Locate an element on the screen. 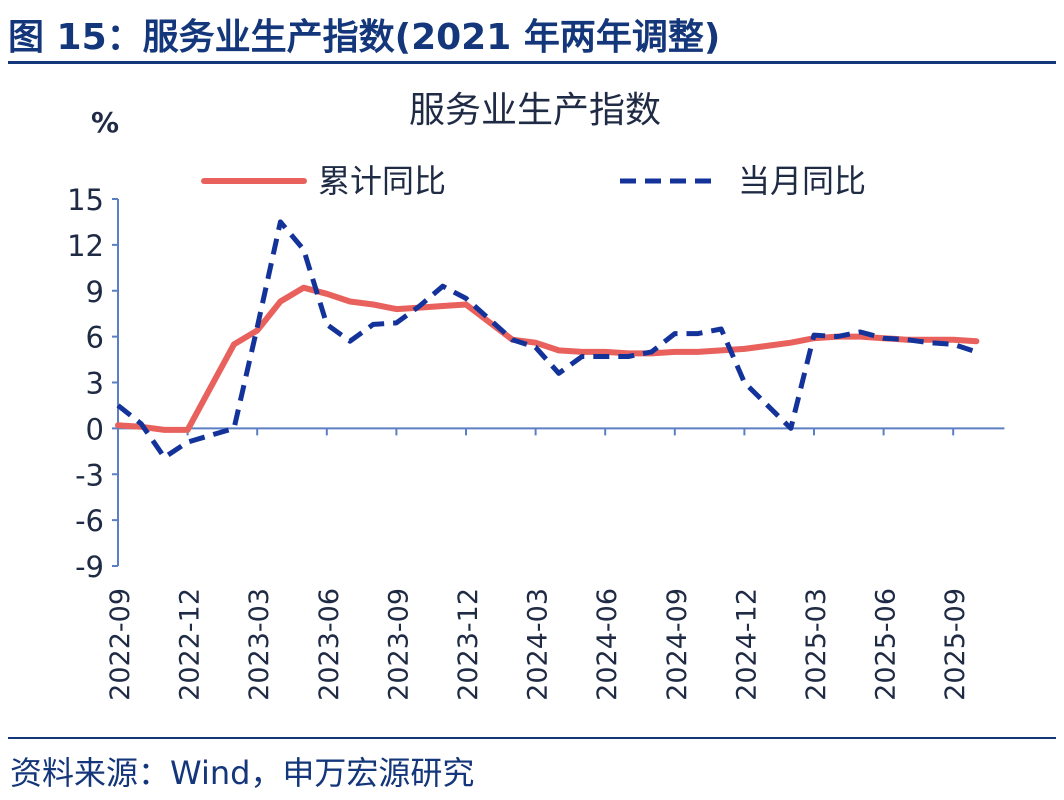 The width and height of the screenshot is (1064, 800). x-tick-label: 2023-09 is located at coordinates (398, 644).